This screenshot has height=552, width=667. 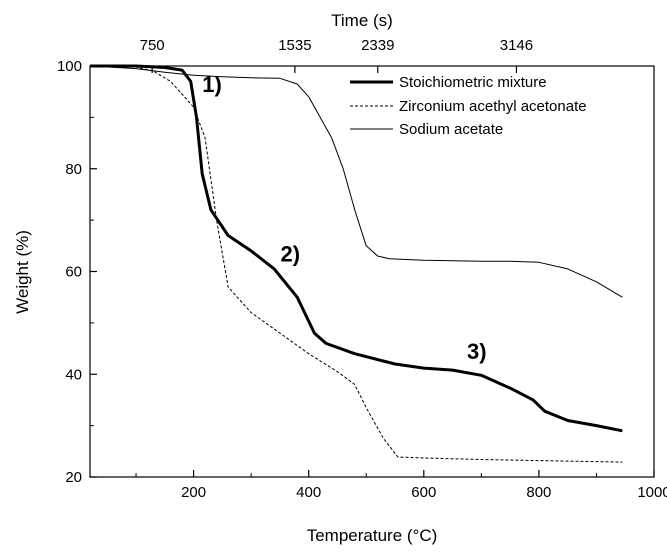 I want to click on y-tick-label: 20, so click(x=73, y=477).